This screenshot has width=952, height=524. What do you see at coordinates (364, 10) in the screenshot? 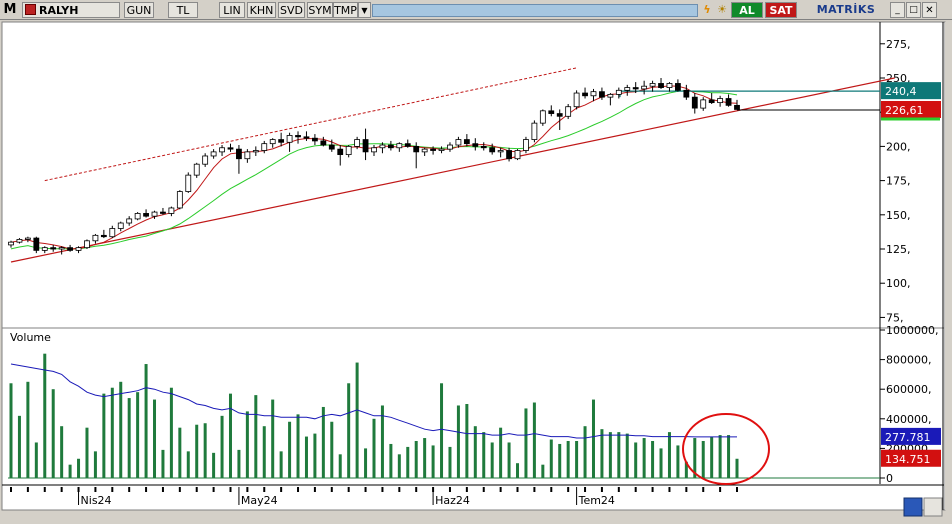
I see `template-dropdown-icon: ▼` at bounding box center [364, 10].